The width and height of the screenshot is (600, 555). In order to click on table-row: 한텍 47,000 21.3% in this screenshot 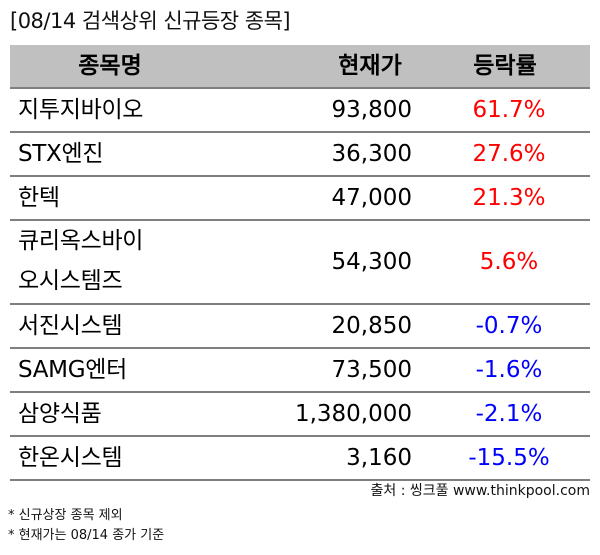, I will do `click(300, 199)`.